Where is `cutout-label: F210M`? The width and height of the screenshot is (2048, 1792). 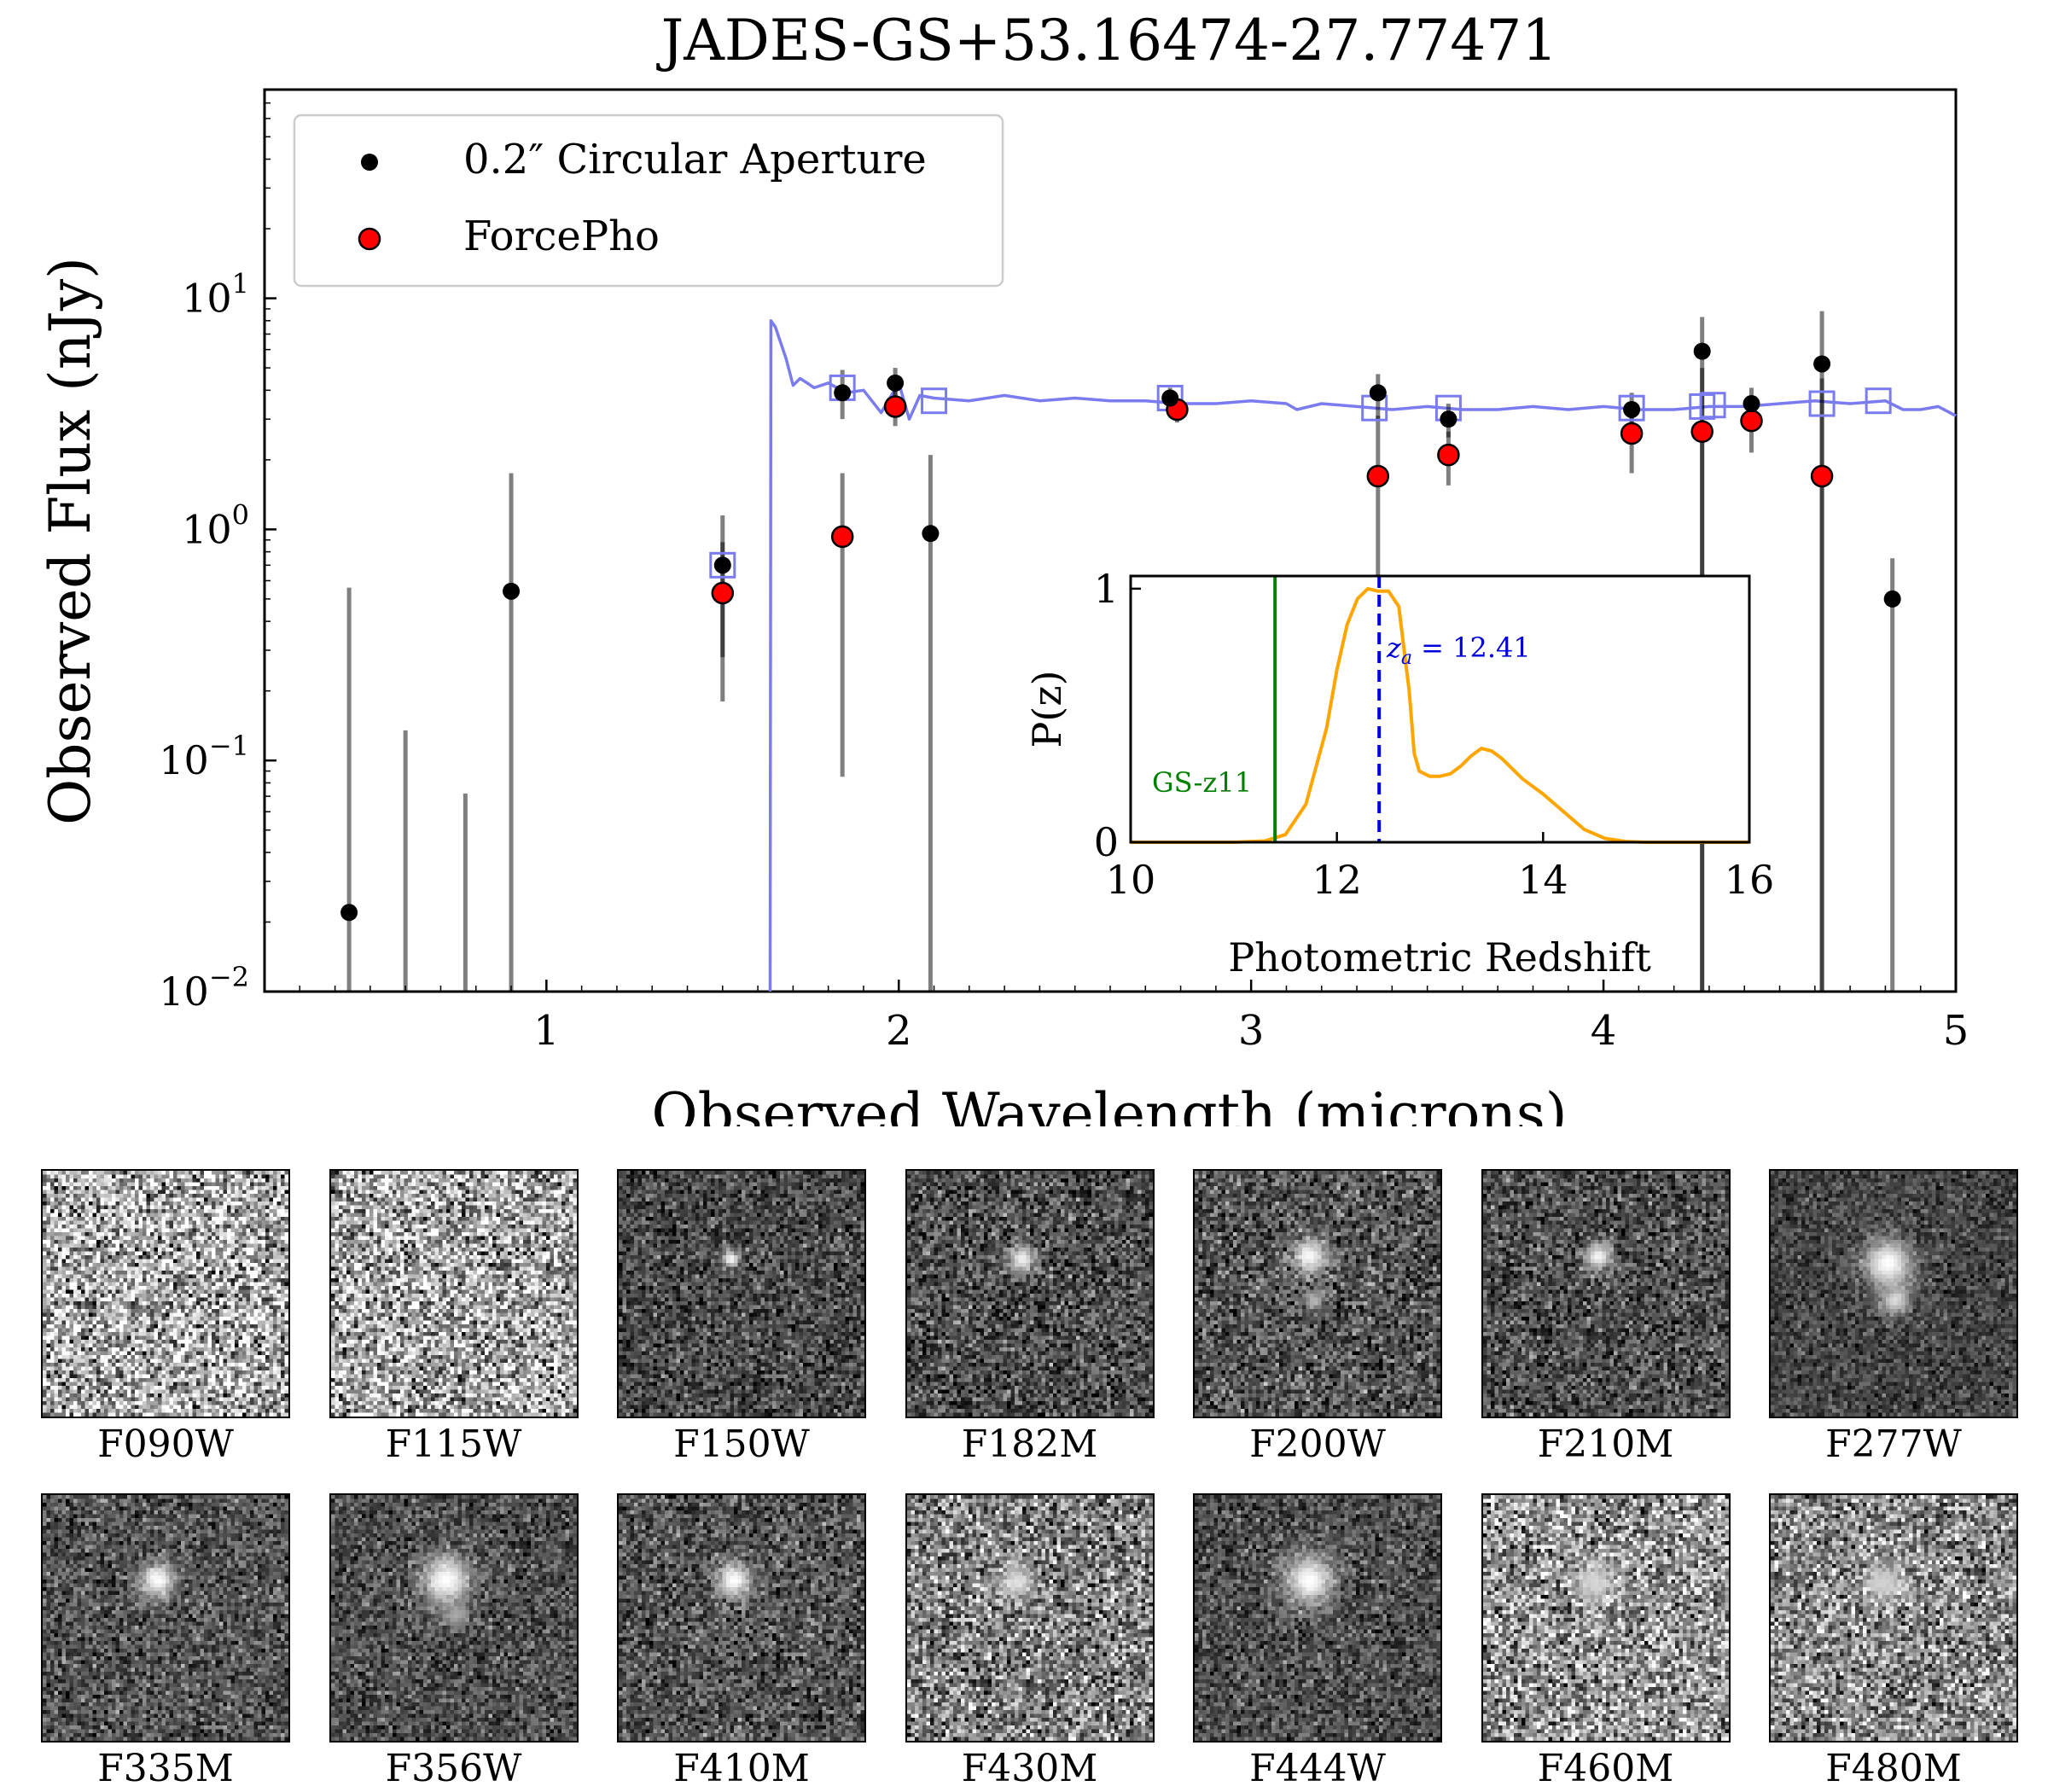 cutout-label: F210M is located at coordinates (1605, 1444).